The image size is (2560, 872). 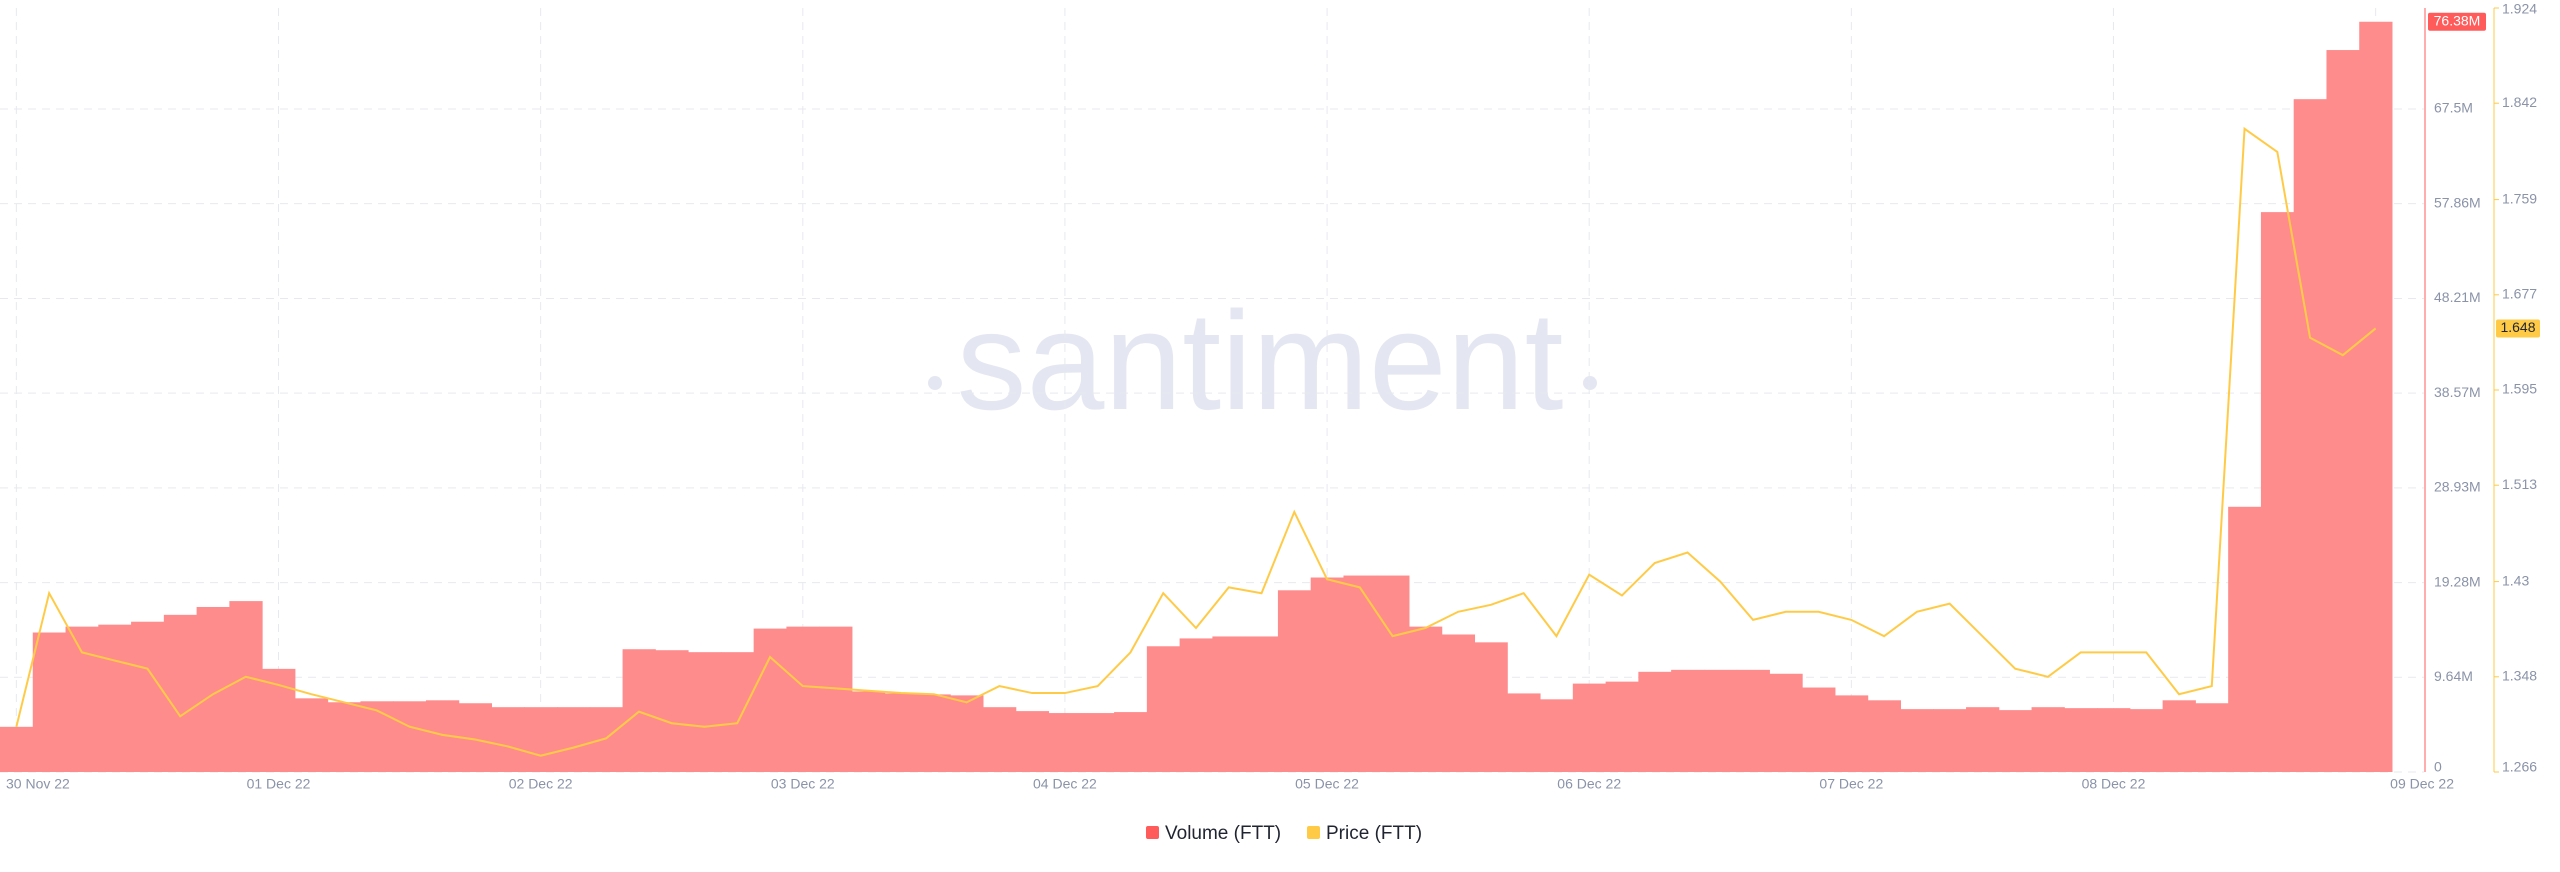 What do you see at coordinates (2457, 392) in the screenshot?
I see `y-tick-label: 38.57M` at bounding box center [2457, 392].